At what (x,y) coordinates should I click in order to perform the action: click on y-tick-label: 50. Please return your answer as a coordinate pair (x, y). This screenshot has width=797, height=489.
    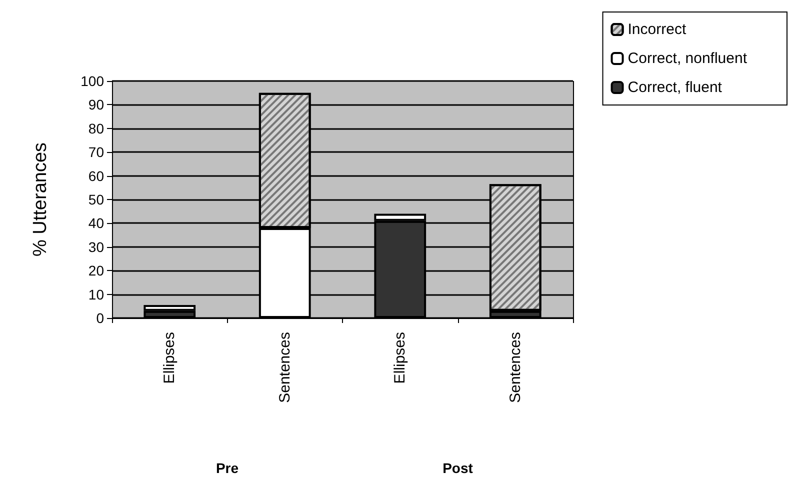
    Looking at the image, I should click on (96, 200).